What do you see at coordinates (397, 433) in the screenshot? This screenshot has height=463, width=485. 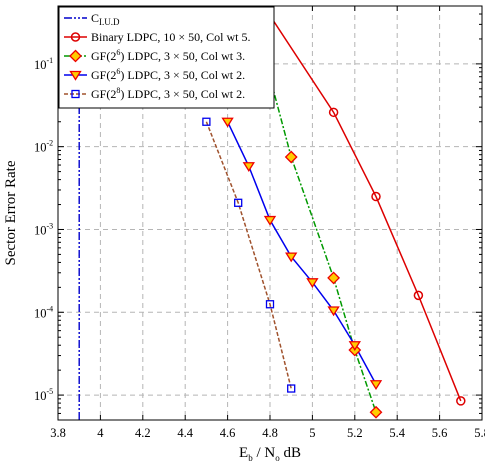 I see `x-tick-label: 5.4` at bounding box center [397, 433].